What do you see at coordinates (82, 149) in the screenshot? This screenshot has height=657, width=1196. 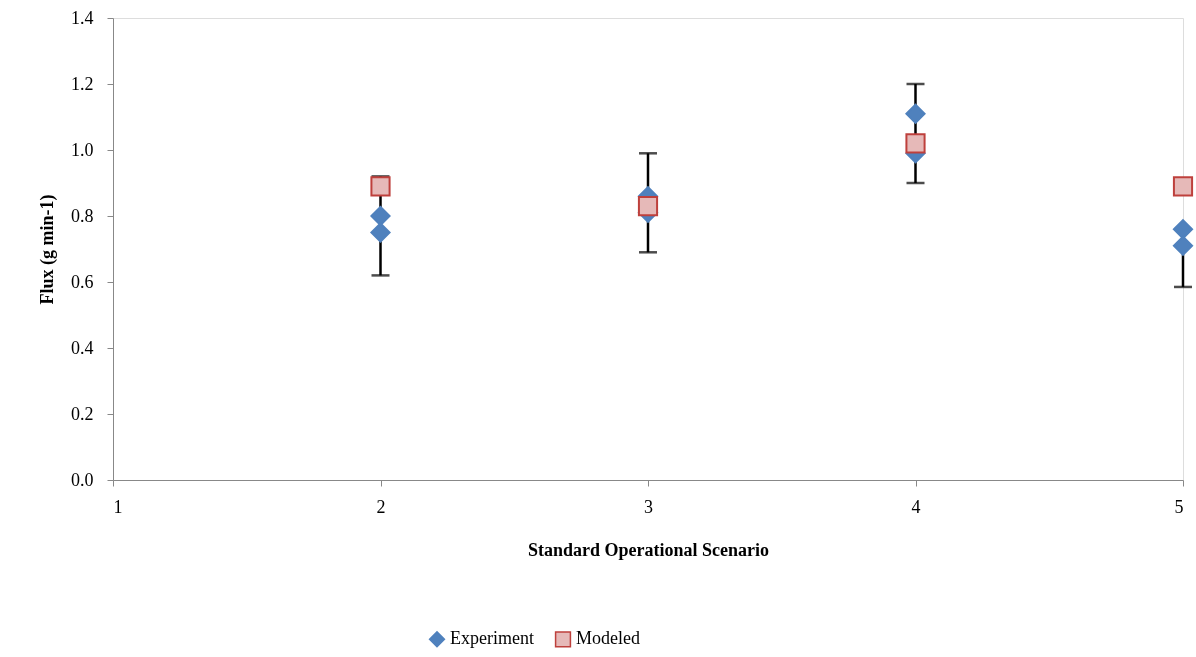 I see `y-tick-label: 1.0` at bounding box center [82, 149].